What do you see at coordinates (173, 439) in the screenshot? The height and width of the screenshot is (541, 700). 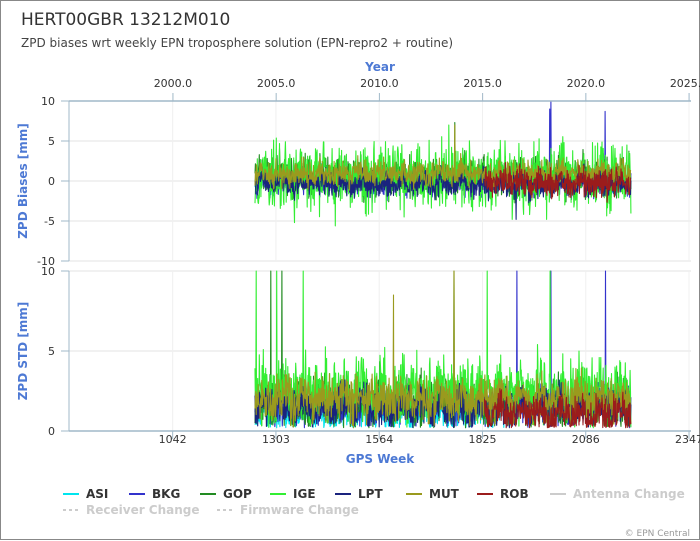 I see `week-tick-label: 1042` at bounding box center [173, 439].